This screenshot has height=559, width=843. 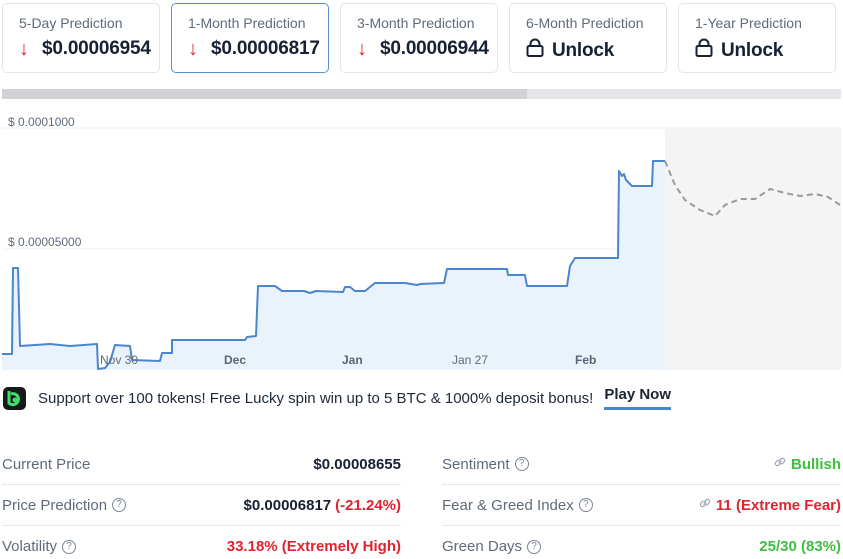 I want to click on stat-row-price-prediction: Price Prediction ? $0.00006817 (-21.24%), so click(x=201, y=505).